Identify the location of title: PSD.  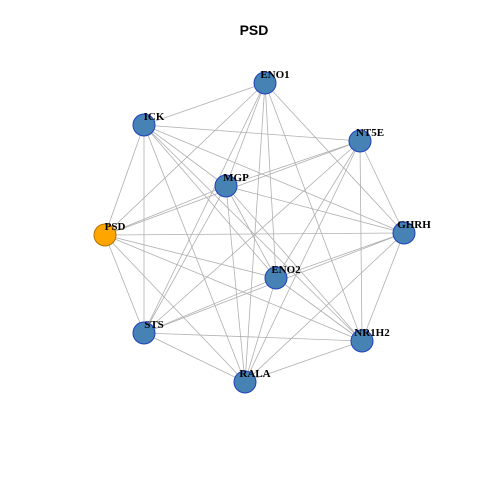
(254, 30).